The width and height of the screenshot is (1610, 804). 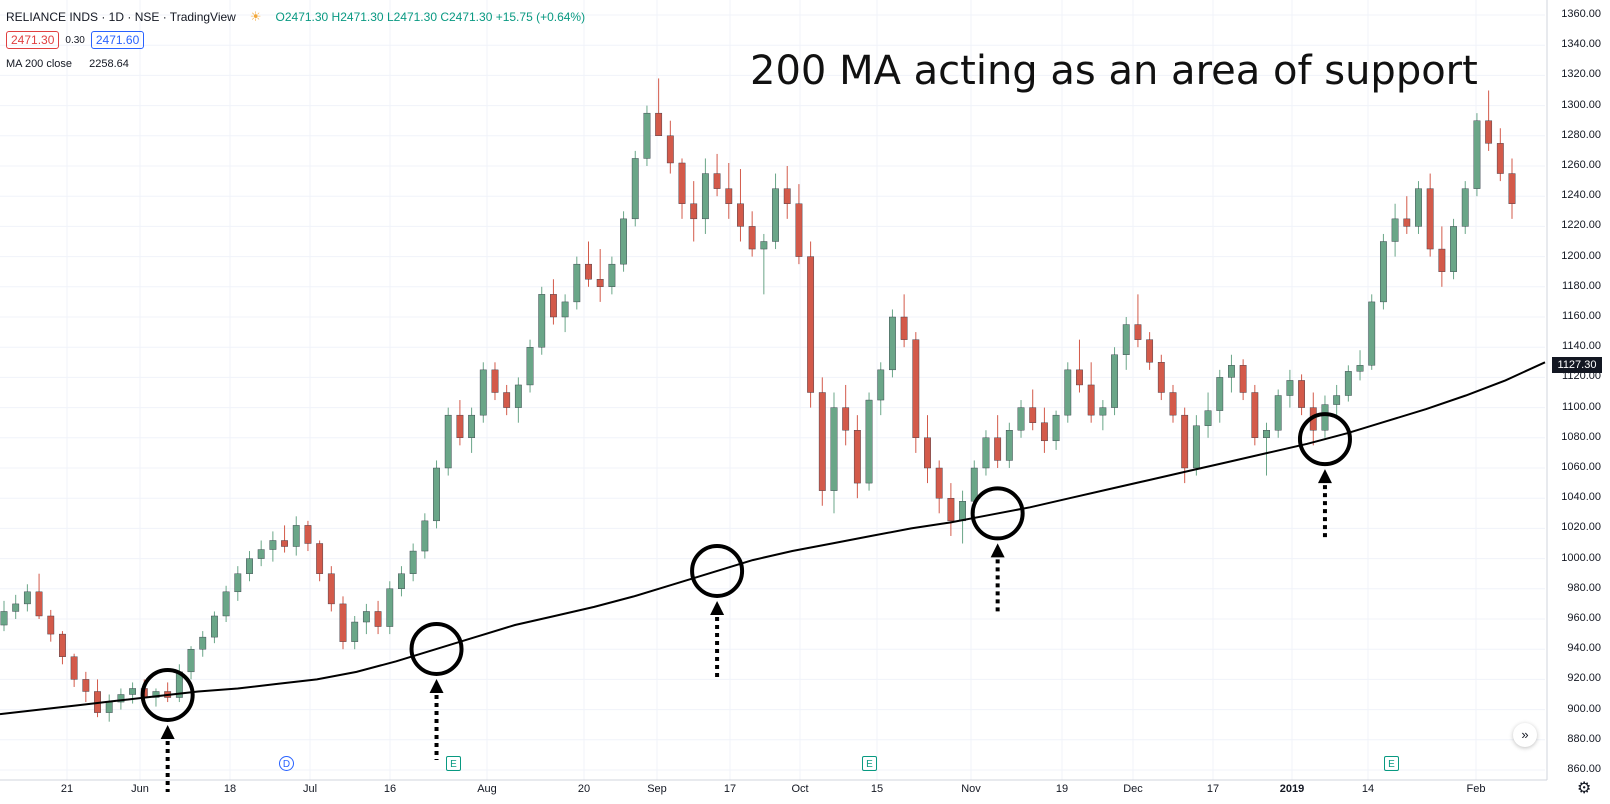 I want to click on x-tick-label: Feb, so click(x=1476, y=789).